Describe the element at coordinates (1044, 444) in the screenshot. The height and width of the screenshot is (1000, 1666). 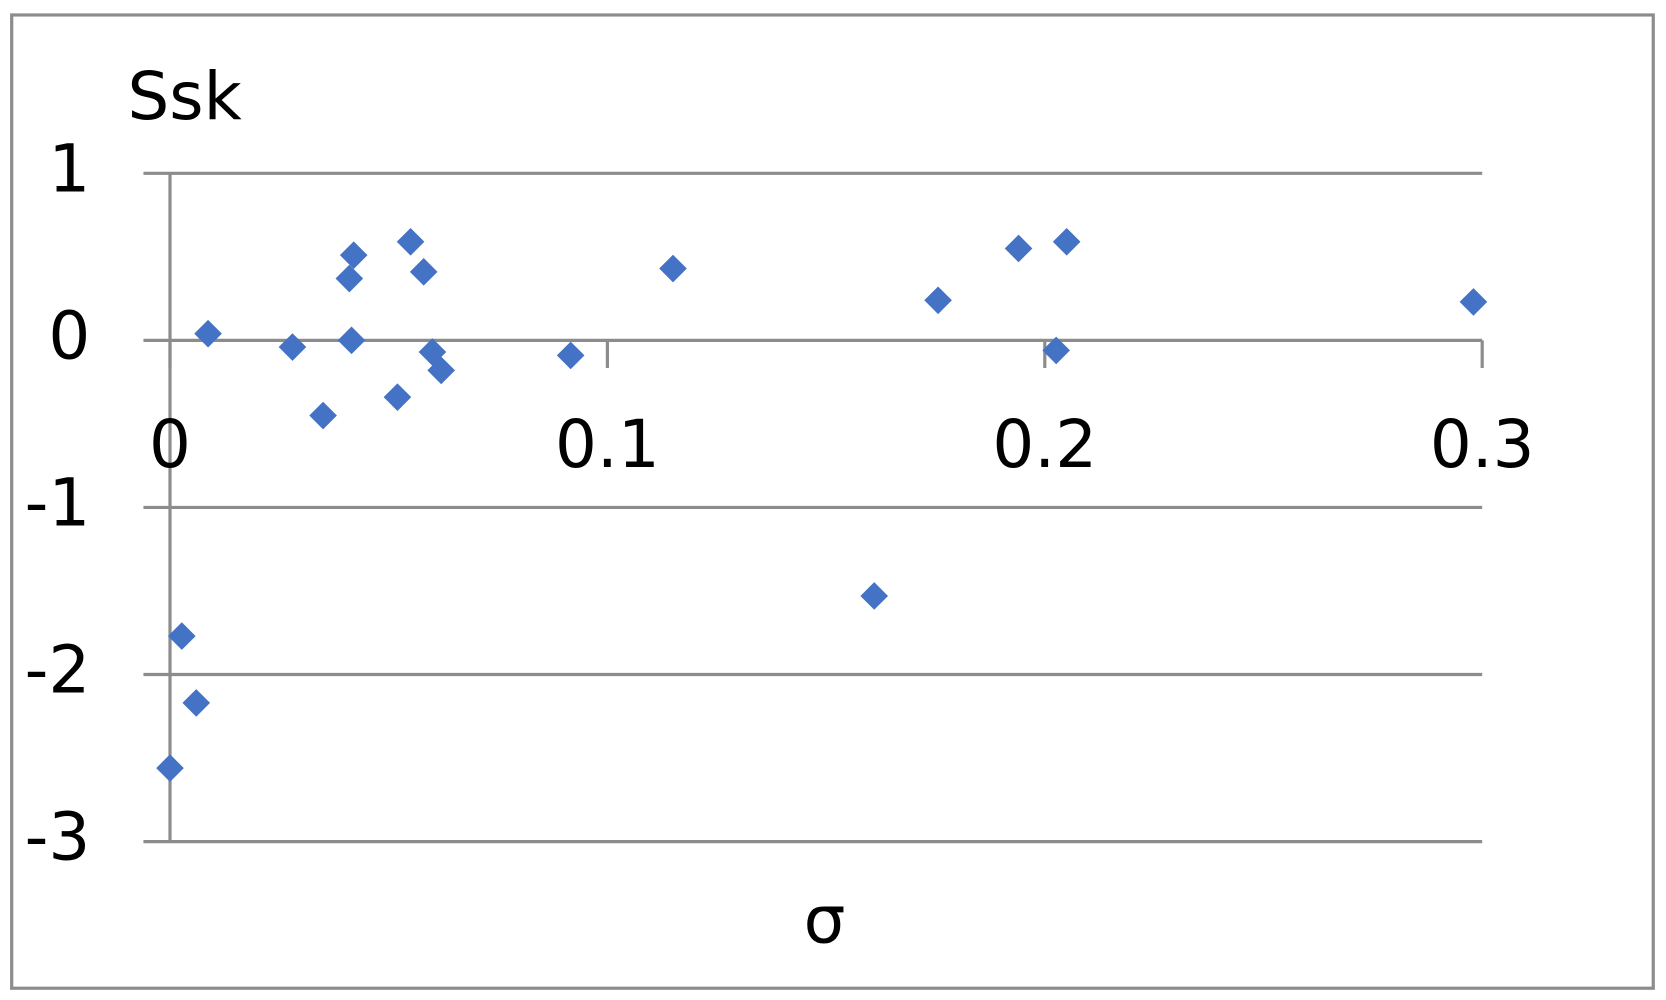
I see `x-tick-label: 0.2` at that location.